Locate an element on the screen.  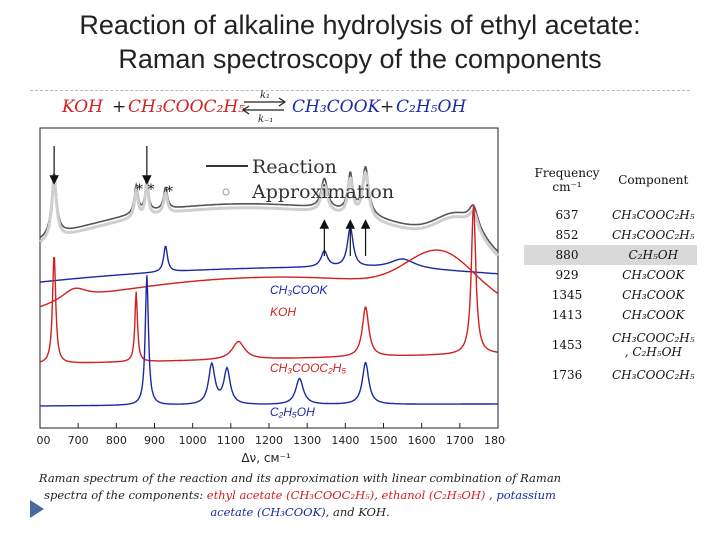
table-row: 1736 CH₃COOC₂H₅ is located at coordinates (610, 375).